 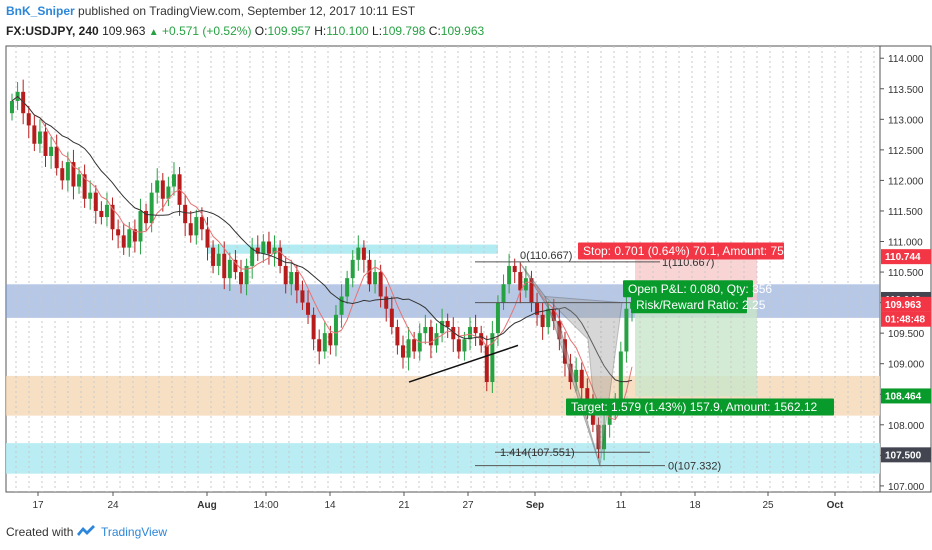 What do you see at coordinates (466, 533) in the screenshot?
I see `footer: Created with TradingView` at bounding box center [466, 533].